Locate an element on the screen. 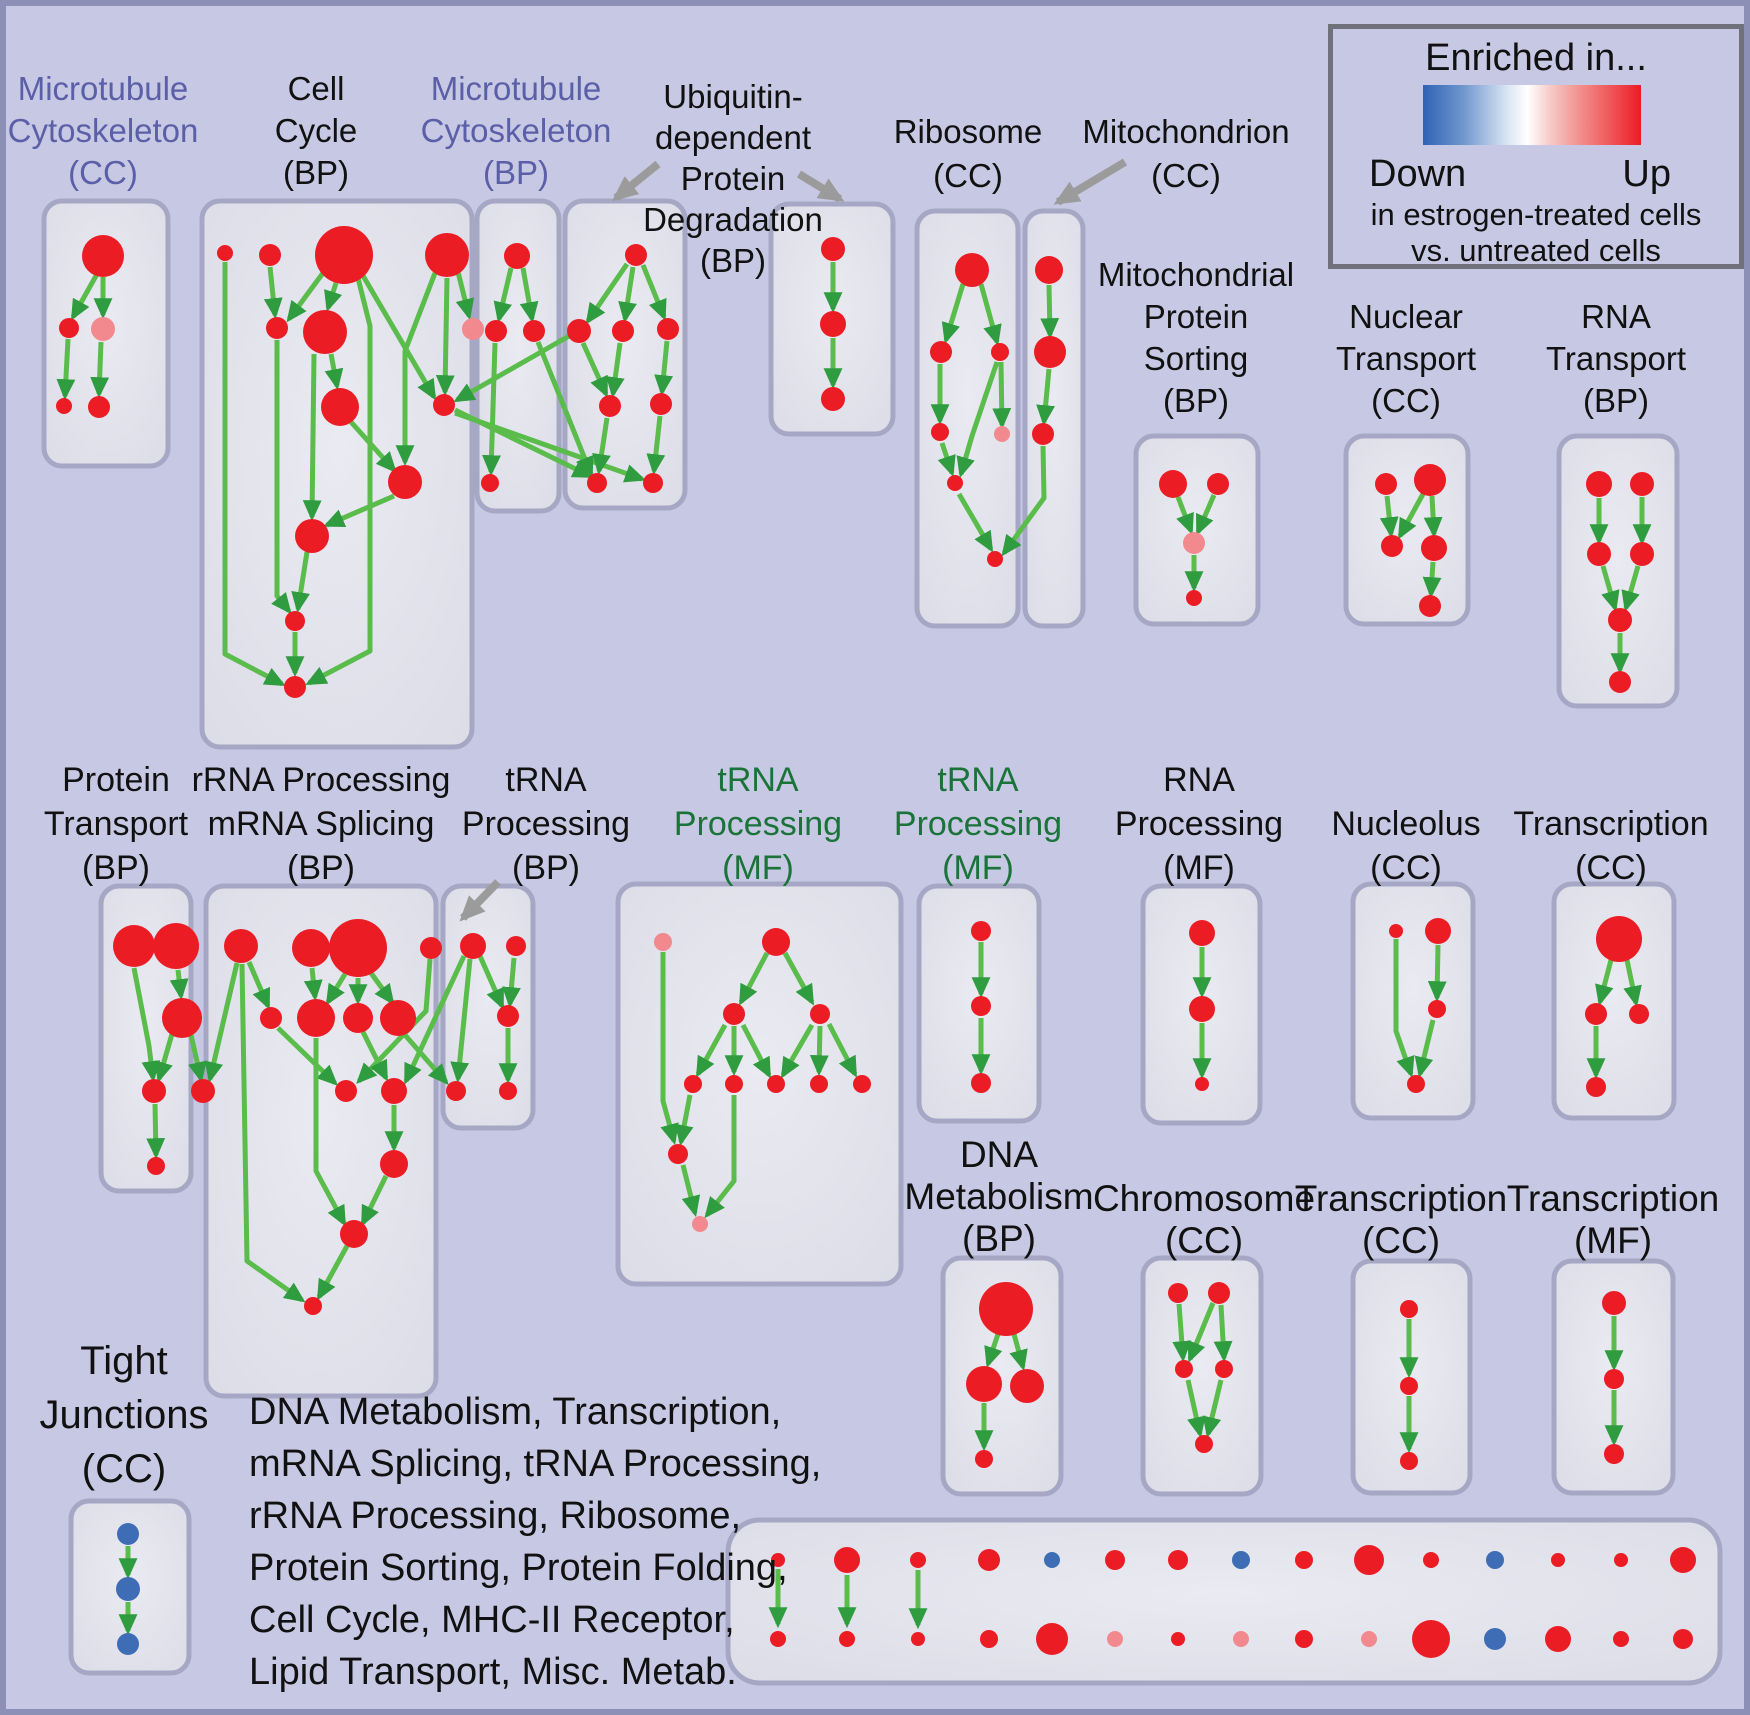 The height and width of the screenshot is (1715, 1750). mitochondrial-protein-sorting-bp-node is located at coordinates (1194, 543).